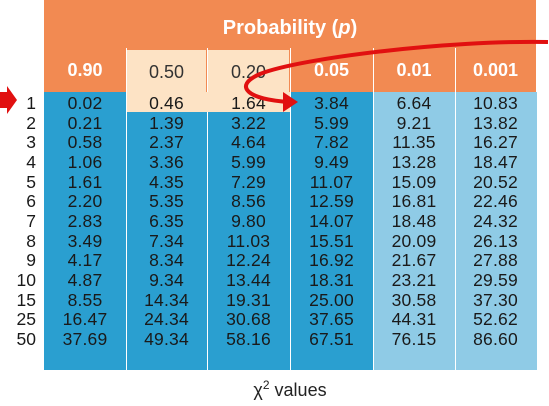 Image resolution: width=549 pixels, height=406 pixels. I want to click on table-cell: 4.87, so click(85, 279).